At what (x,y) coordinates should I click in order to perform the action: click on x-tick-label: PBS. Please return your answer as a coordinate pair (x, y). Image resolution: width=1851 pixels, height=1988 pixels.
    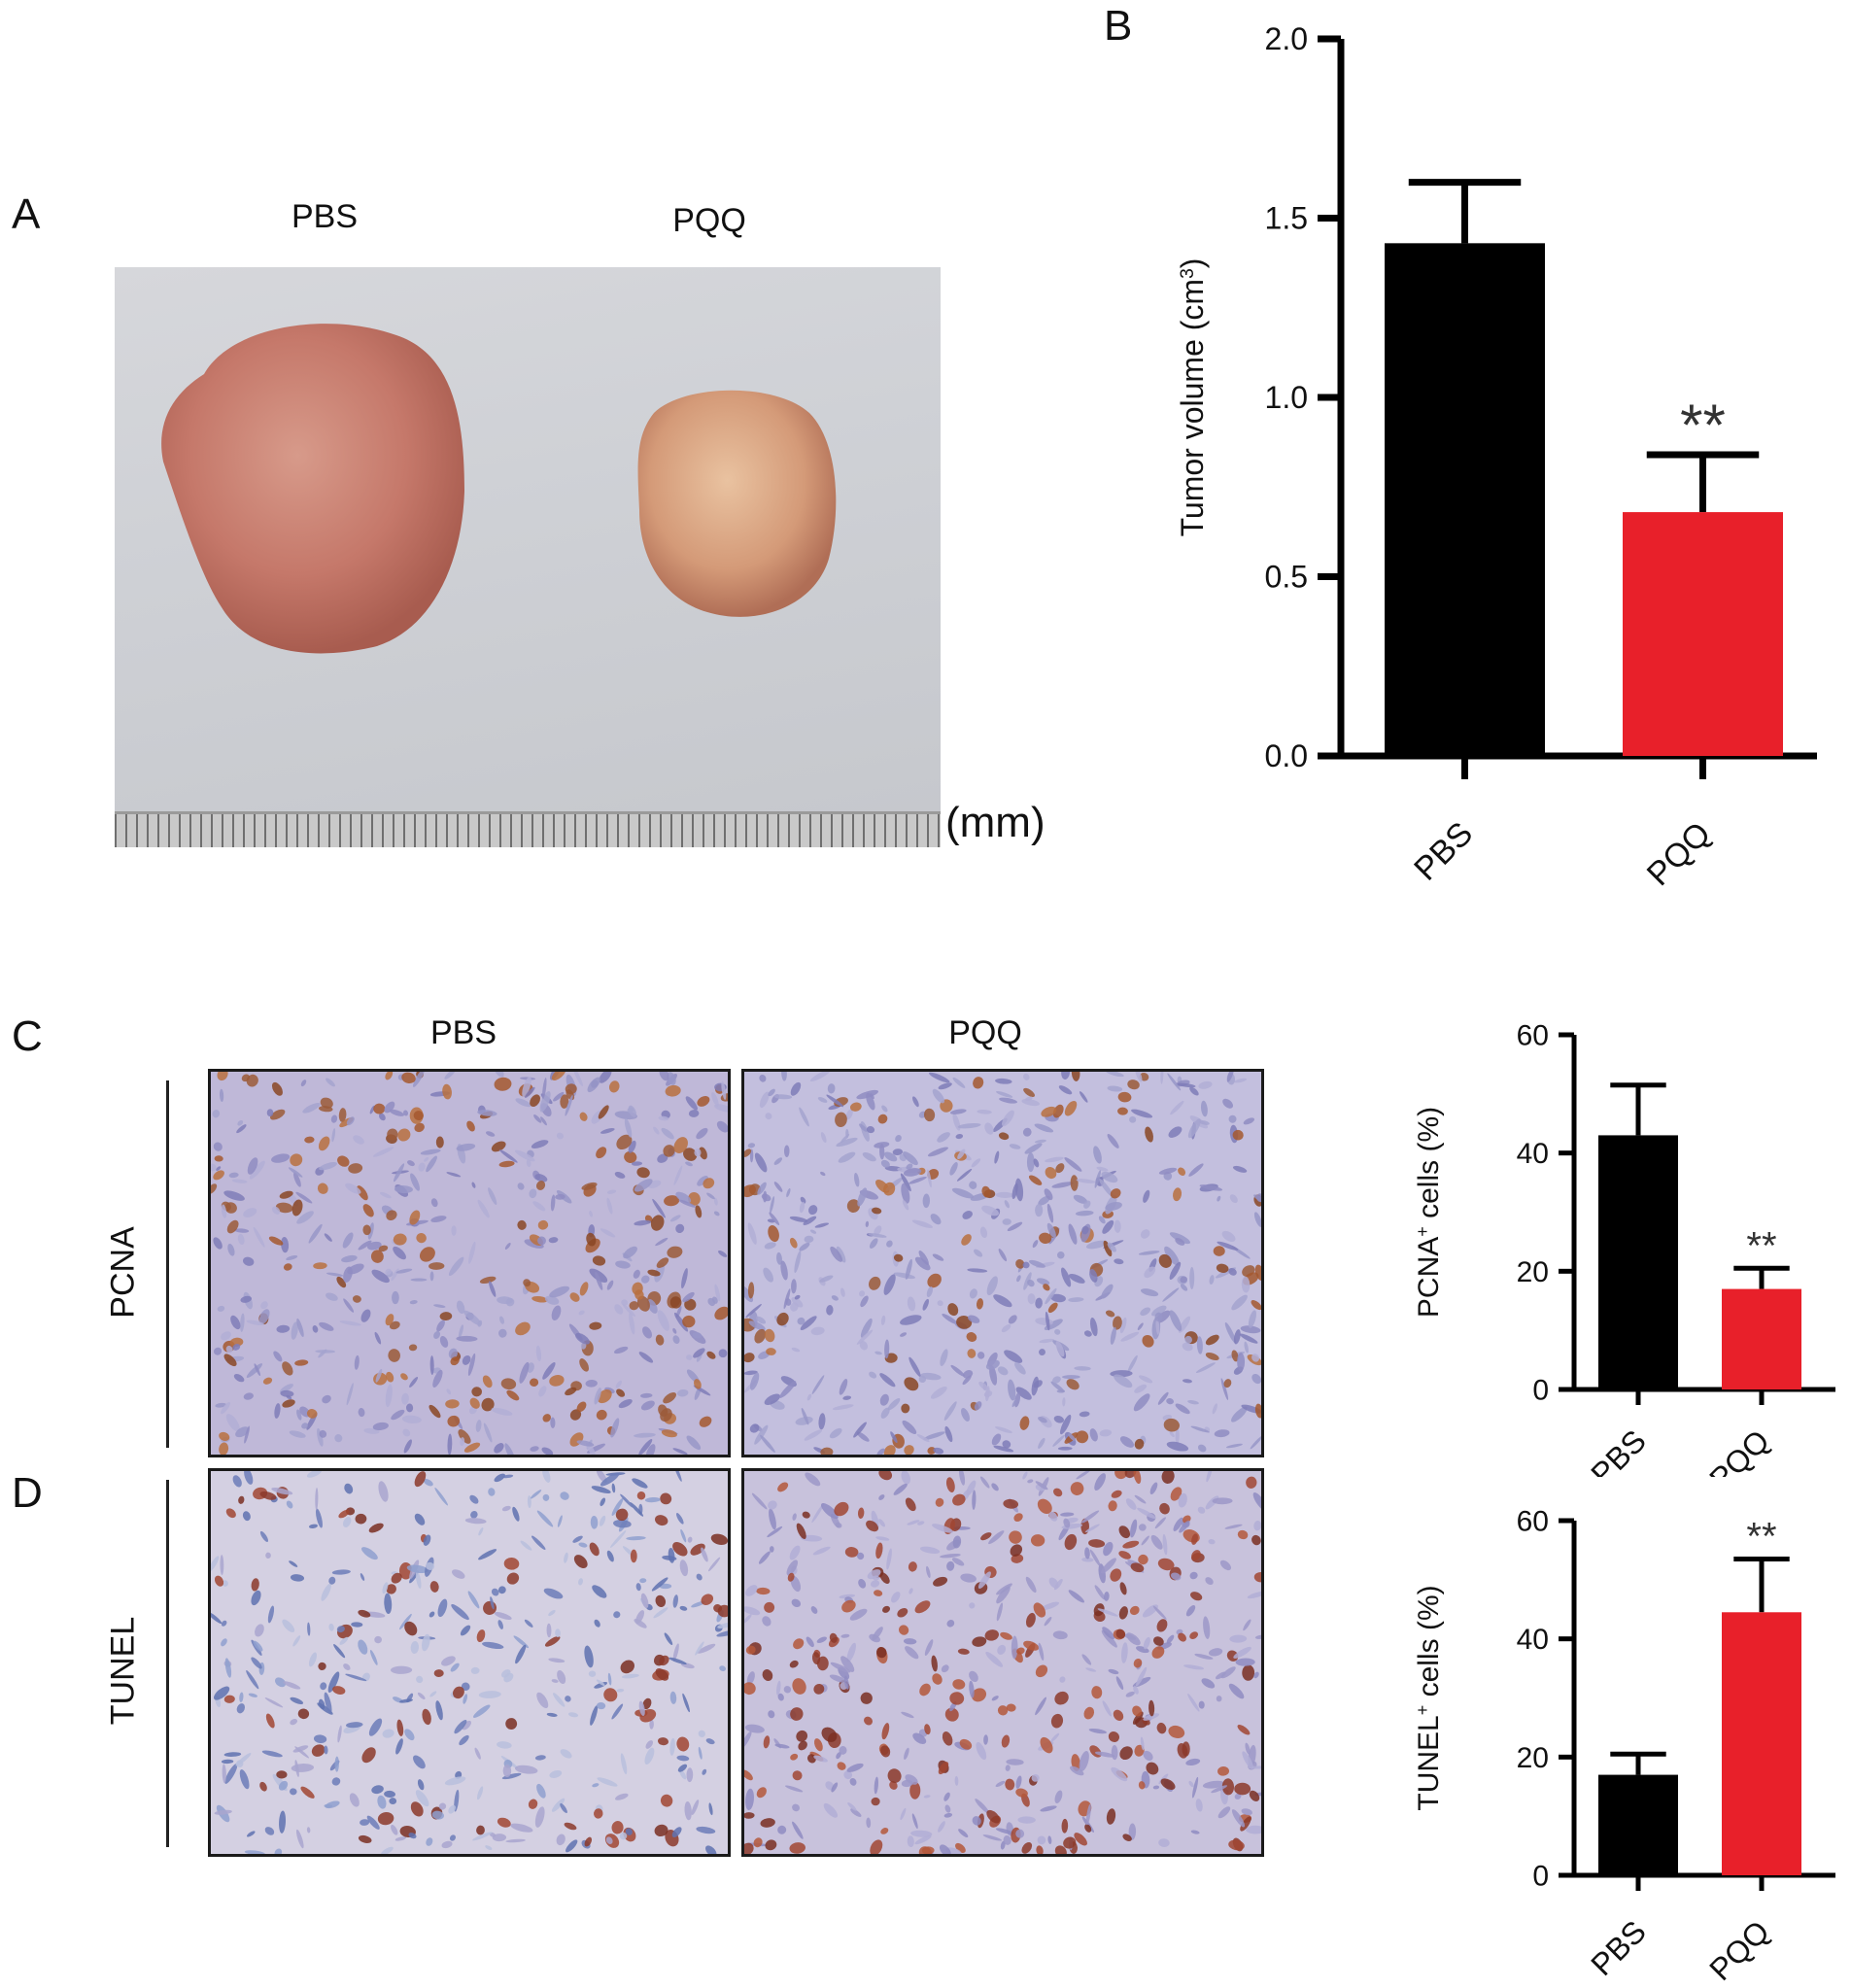
    Looking at the image, I should click on (1618, 1947).